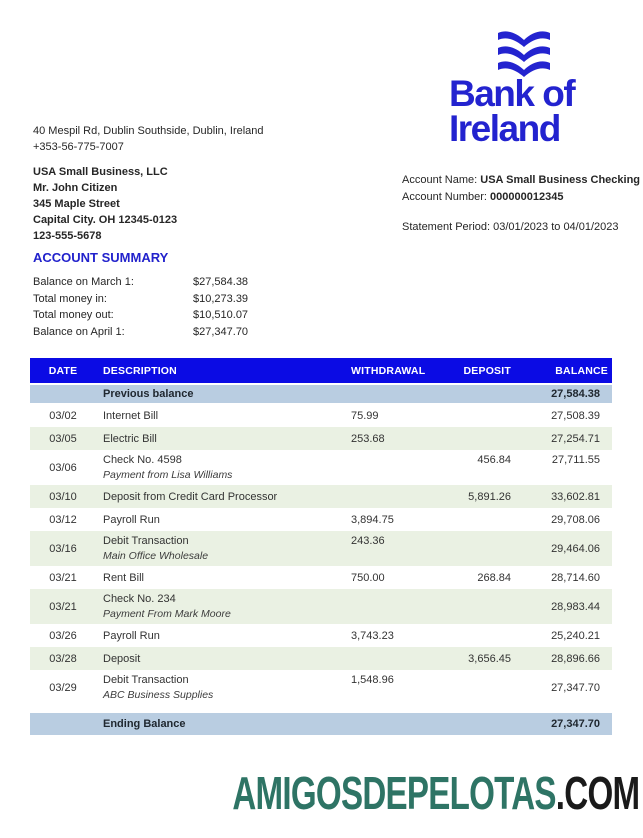 This screenshot has width=643, height=838. I want to click on cell-balance: 27,711.55, so click(575, 460).